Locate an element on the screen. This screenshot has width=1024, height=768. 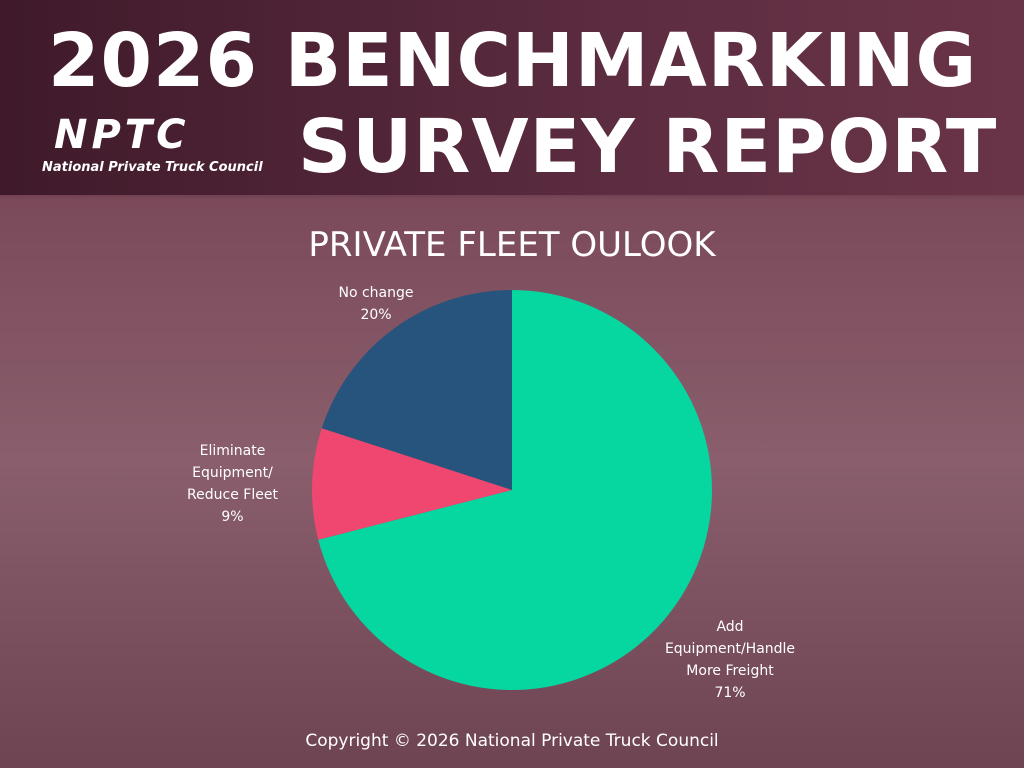
value-label: 20% is located at coordinates (376, 315).